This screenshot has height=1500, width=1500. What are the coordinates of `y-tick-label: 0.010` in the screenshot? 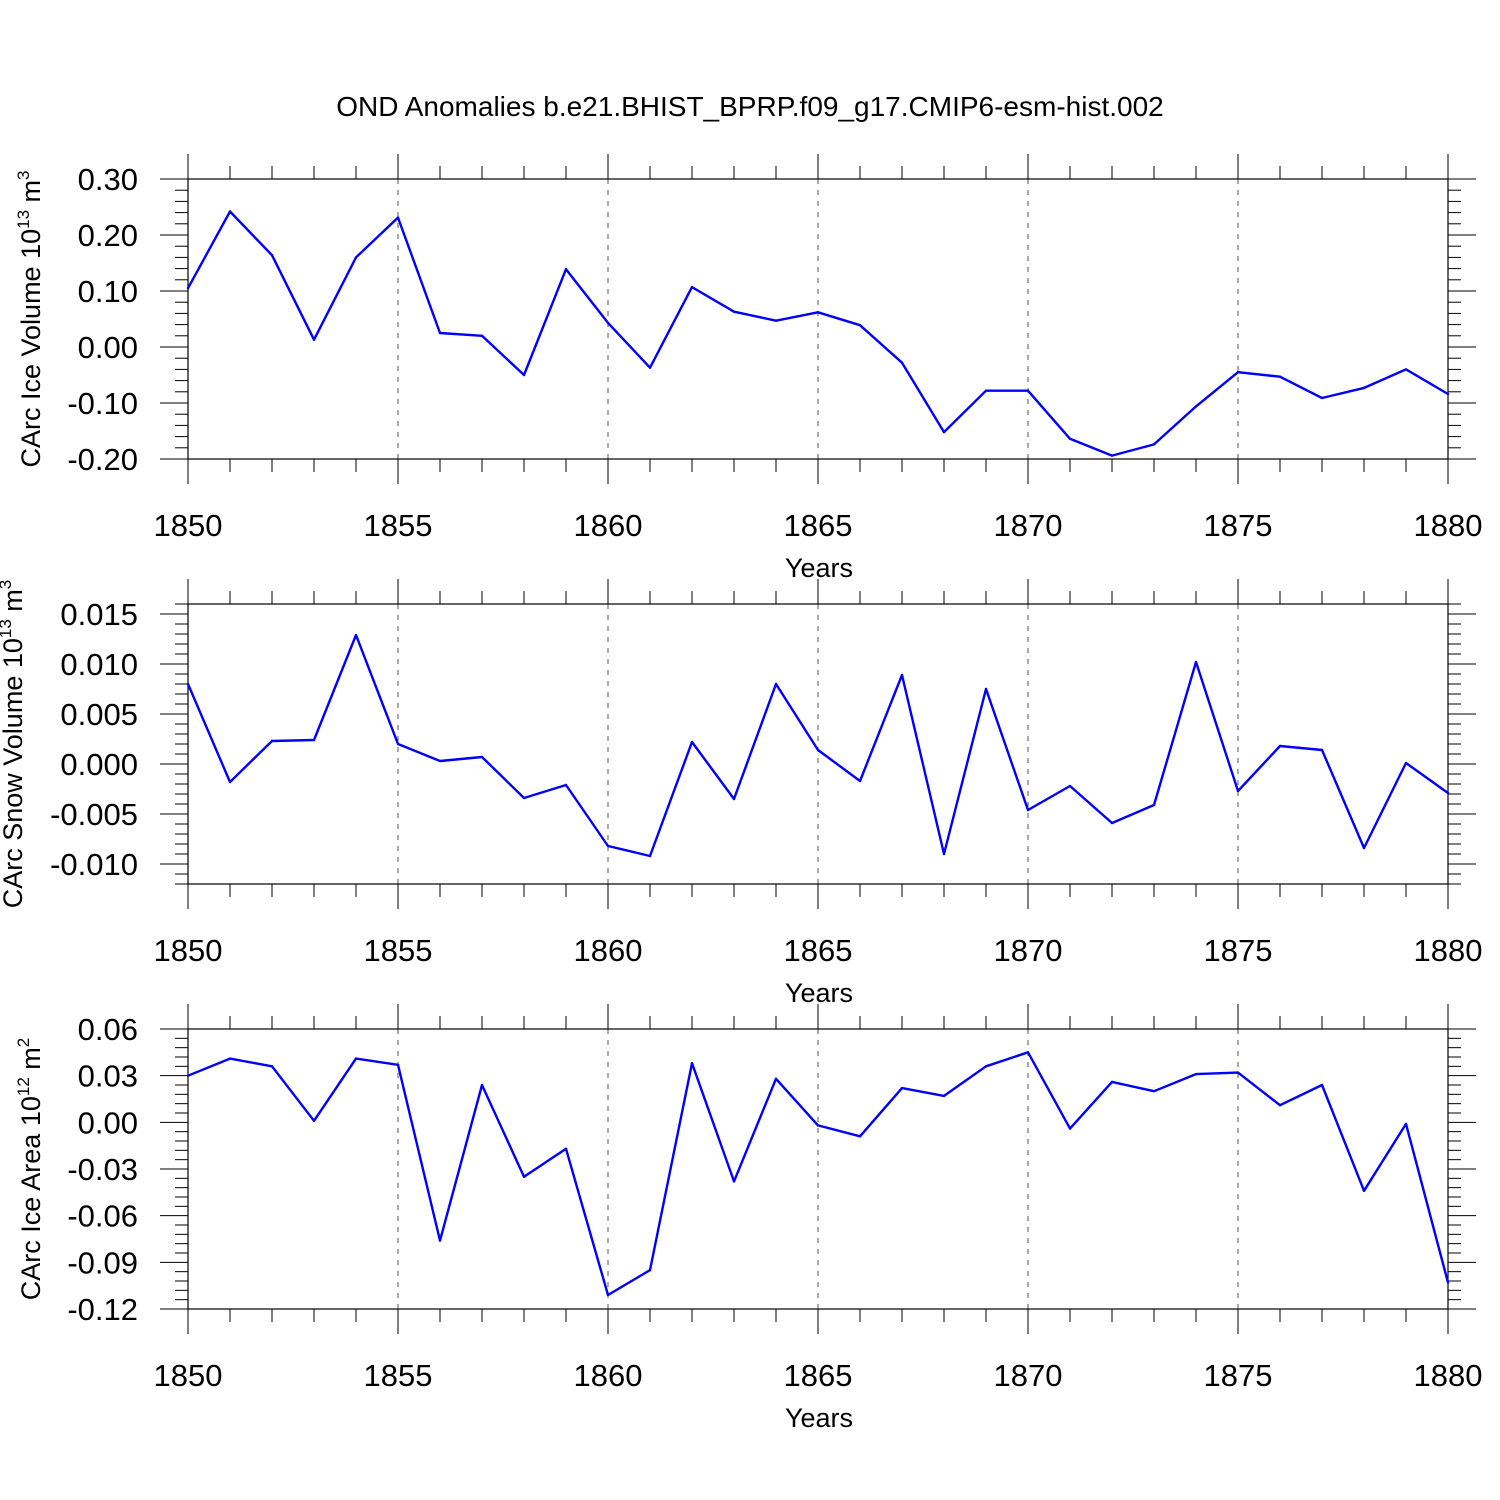 It's located at (99, 664).